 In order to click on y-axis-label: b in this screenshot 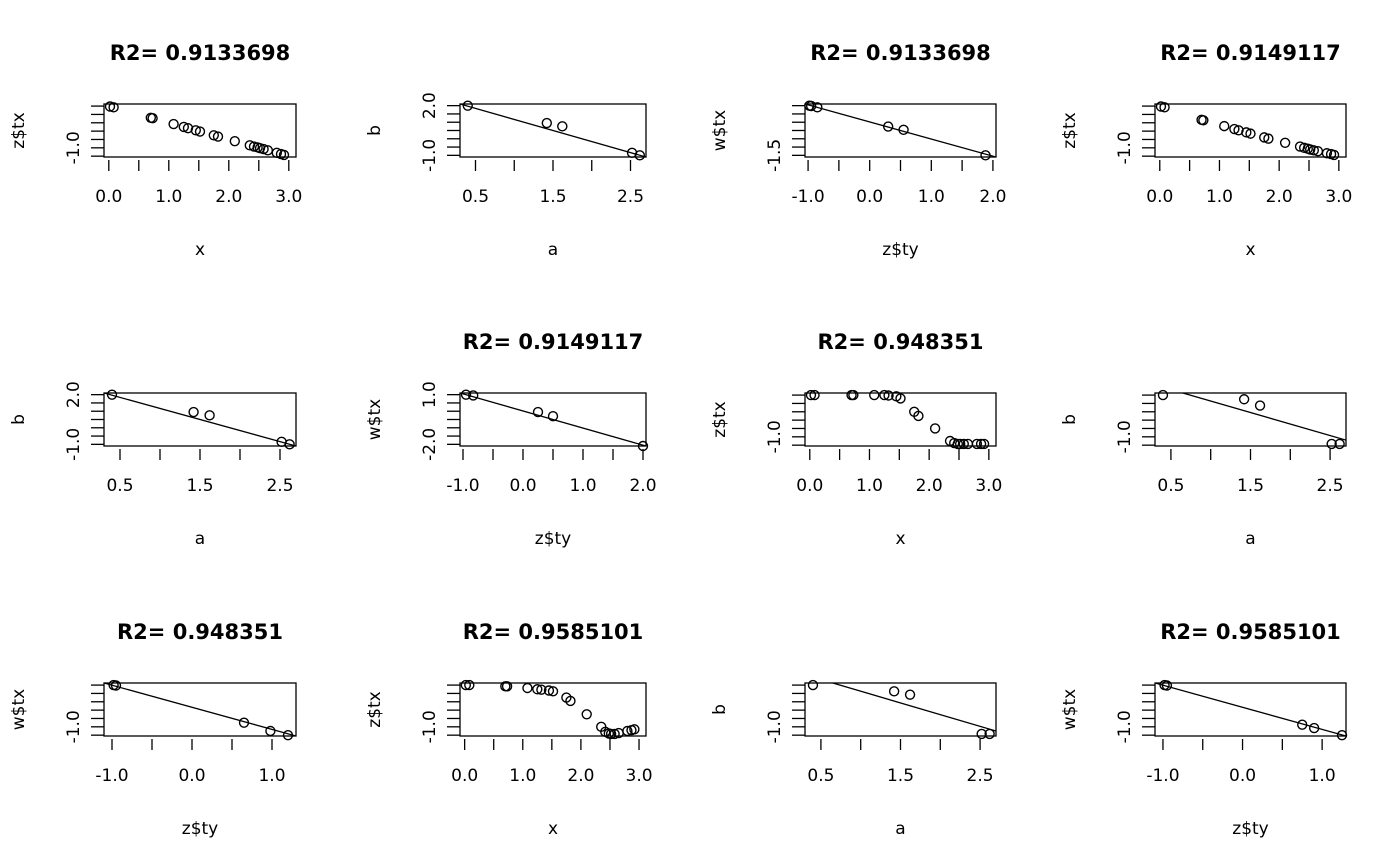, I will do `click(1070, 419)`.